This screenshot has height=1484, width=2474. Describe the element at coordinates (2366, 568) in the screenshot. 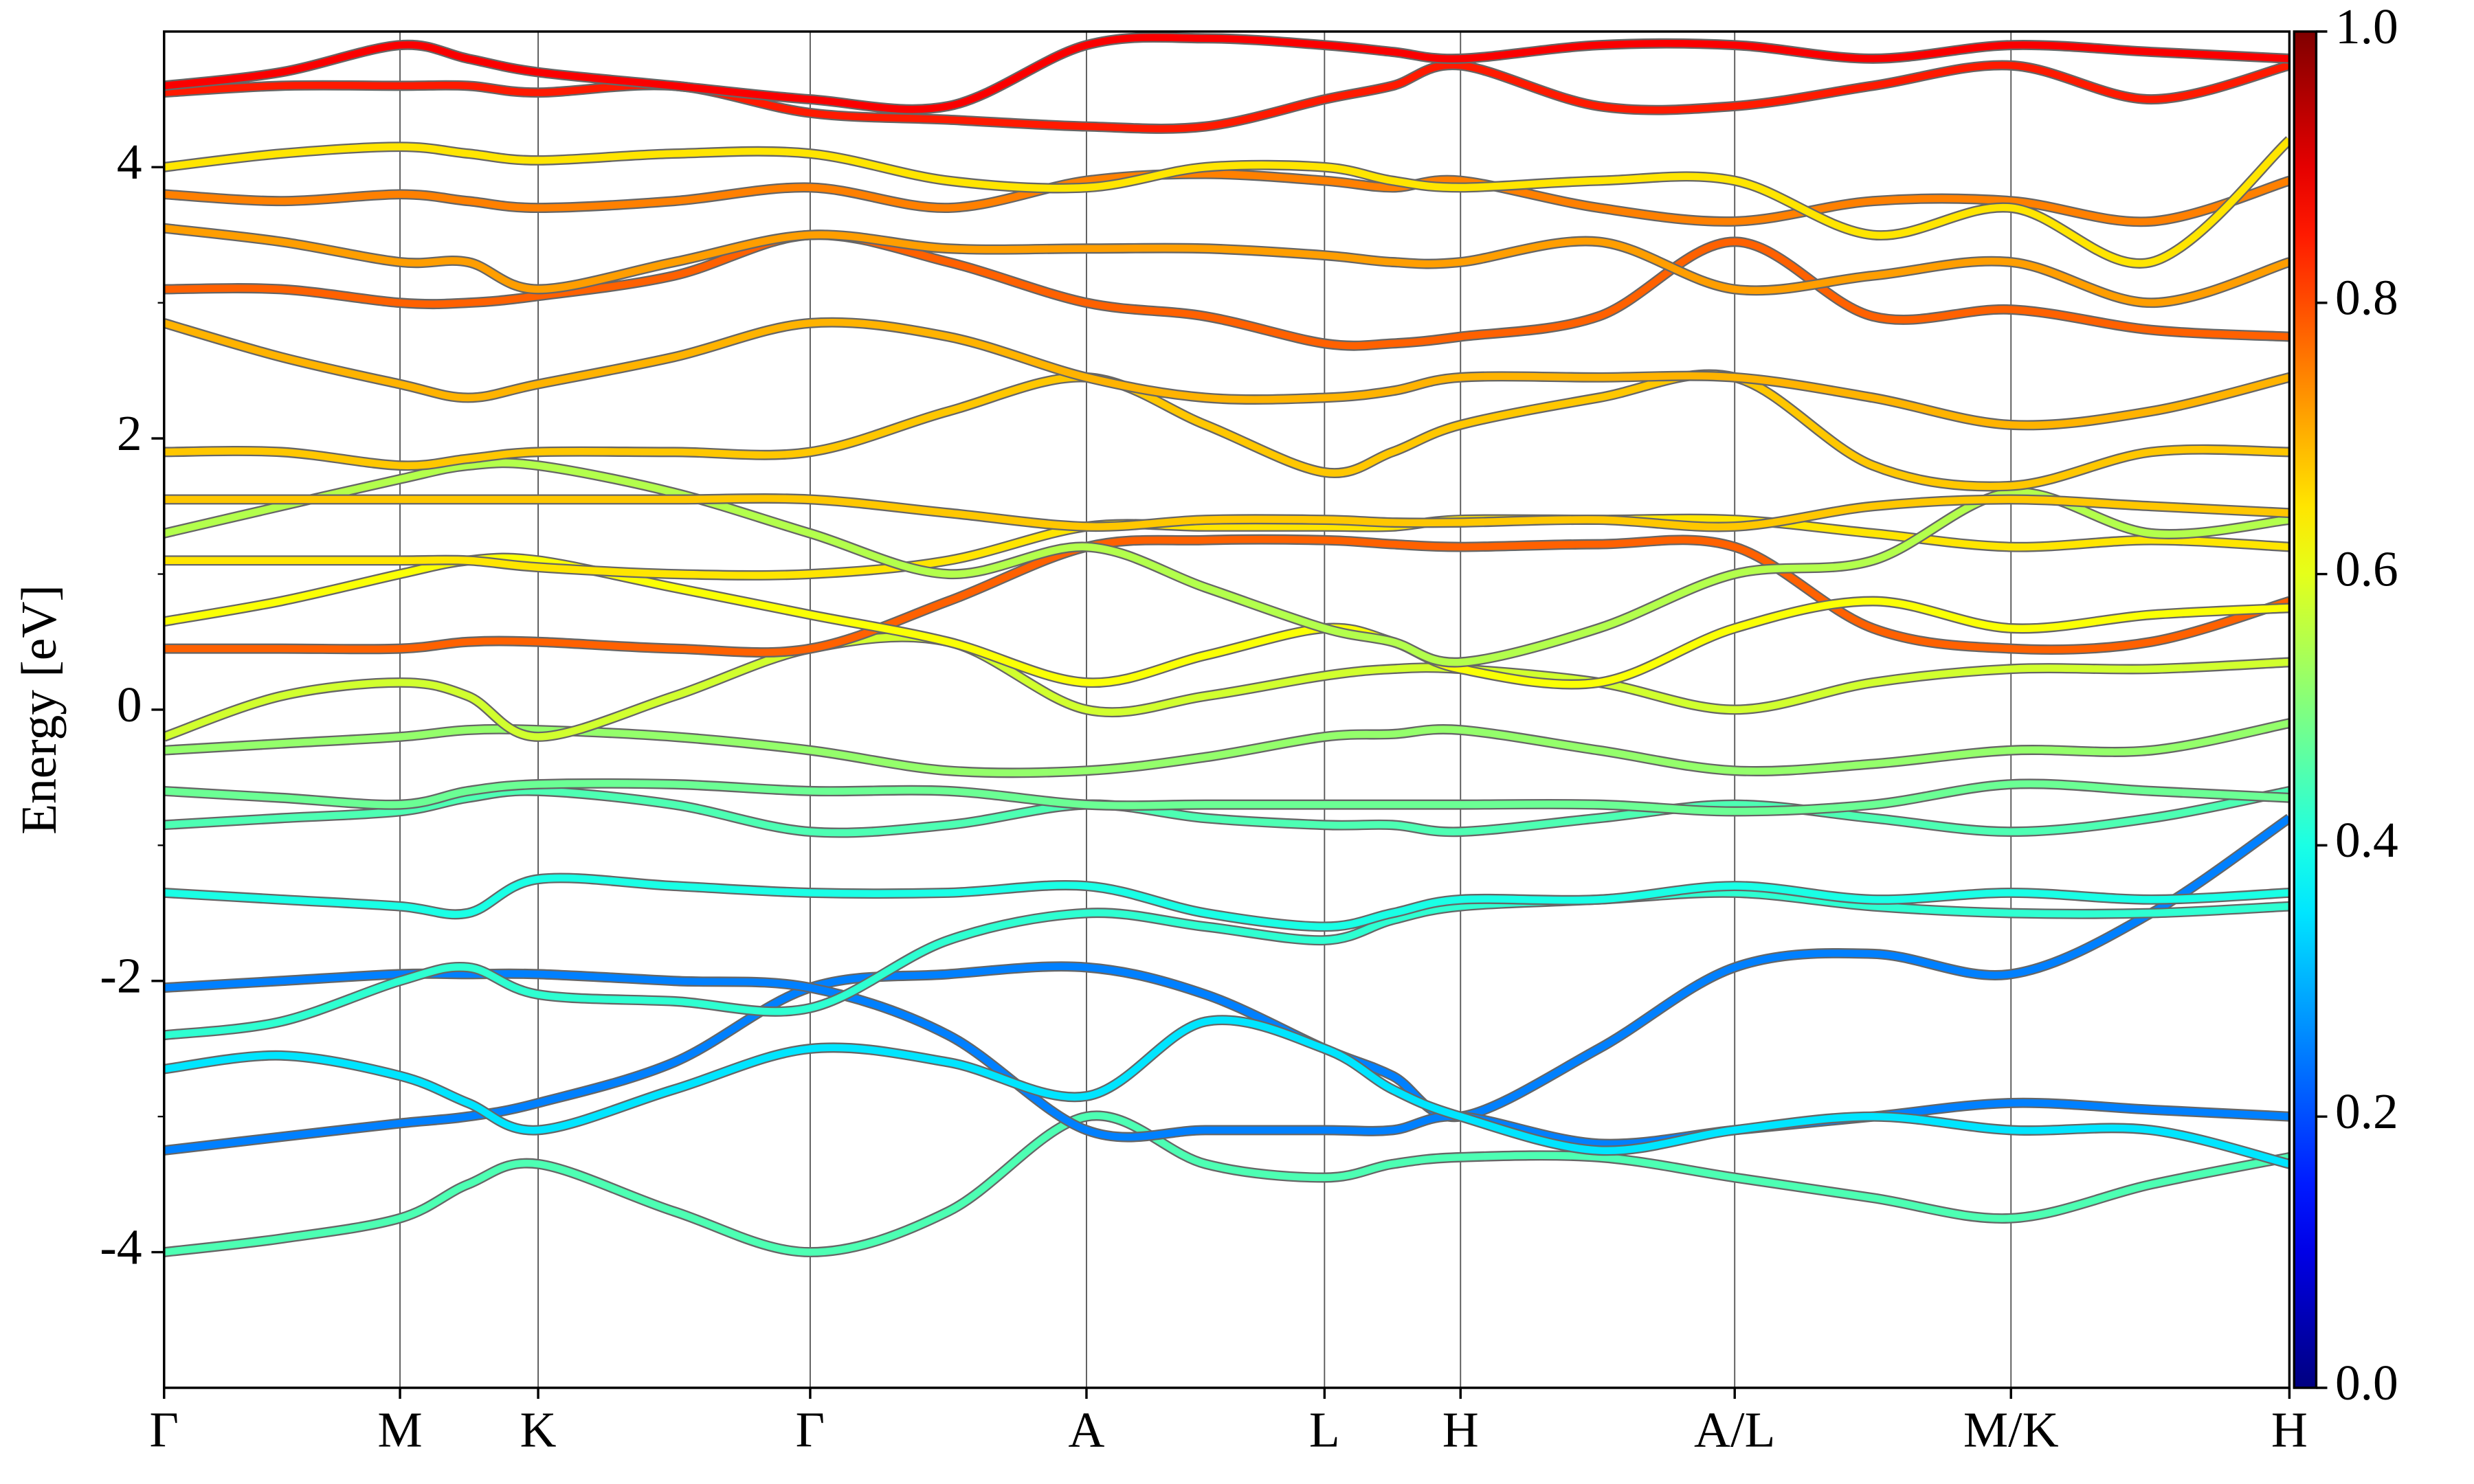

I see `colorbar-tick-label: 0.6` at that location.